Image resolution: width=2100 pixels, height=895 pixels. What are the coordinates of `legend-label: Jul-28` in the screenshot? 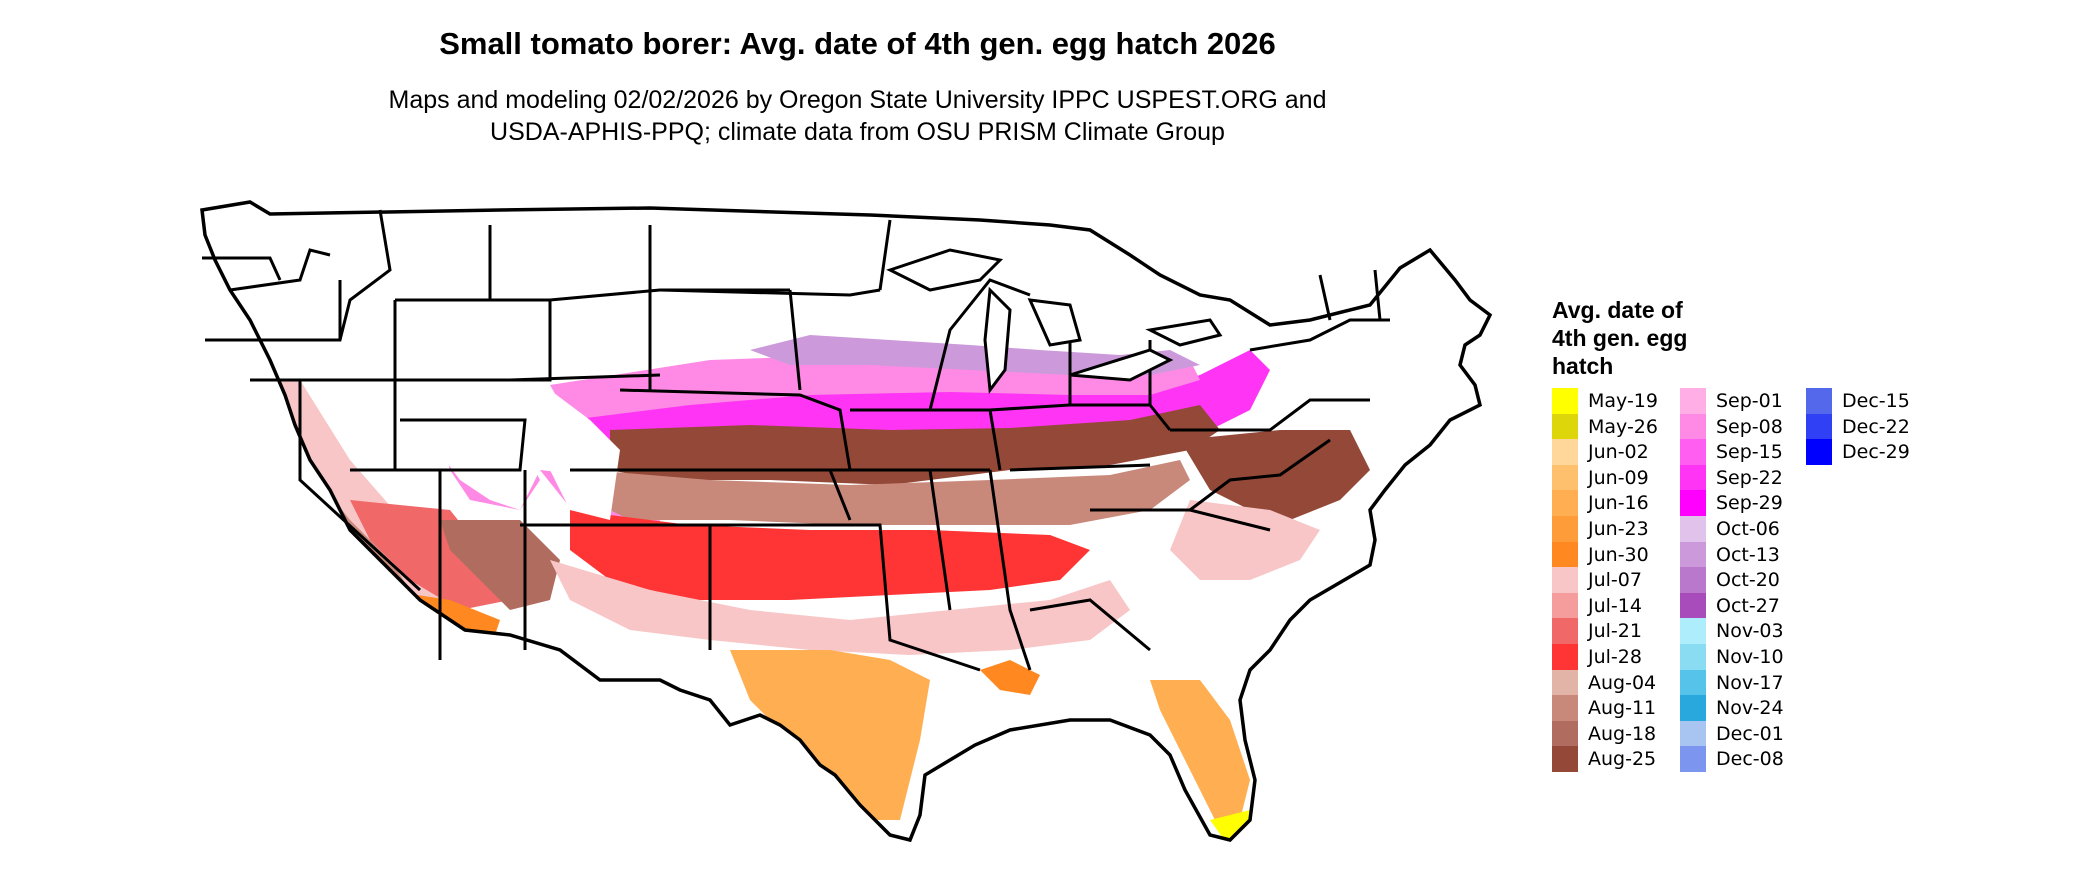 It's located at (1615, 656).